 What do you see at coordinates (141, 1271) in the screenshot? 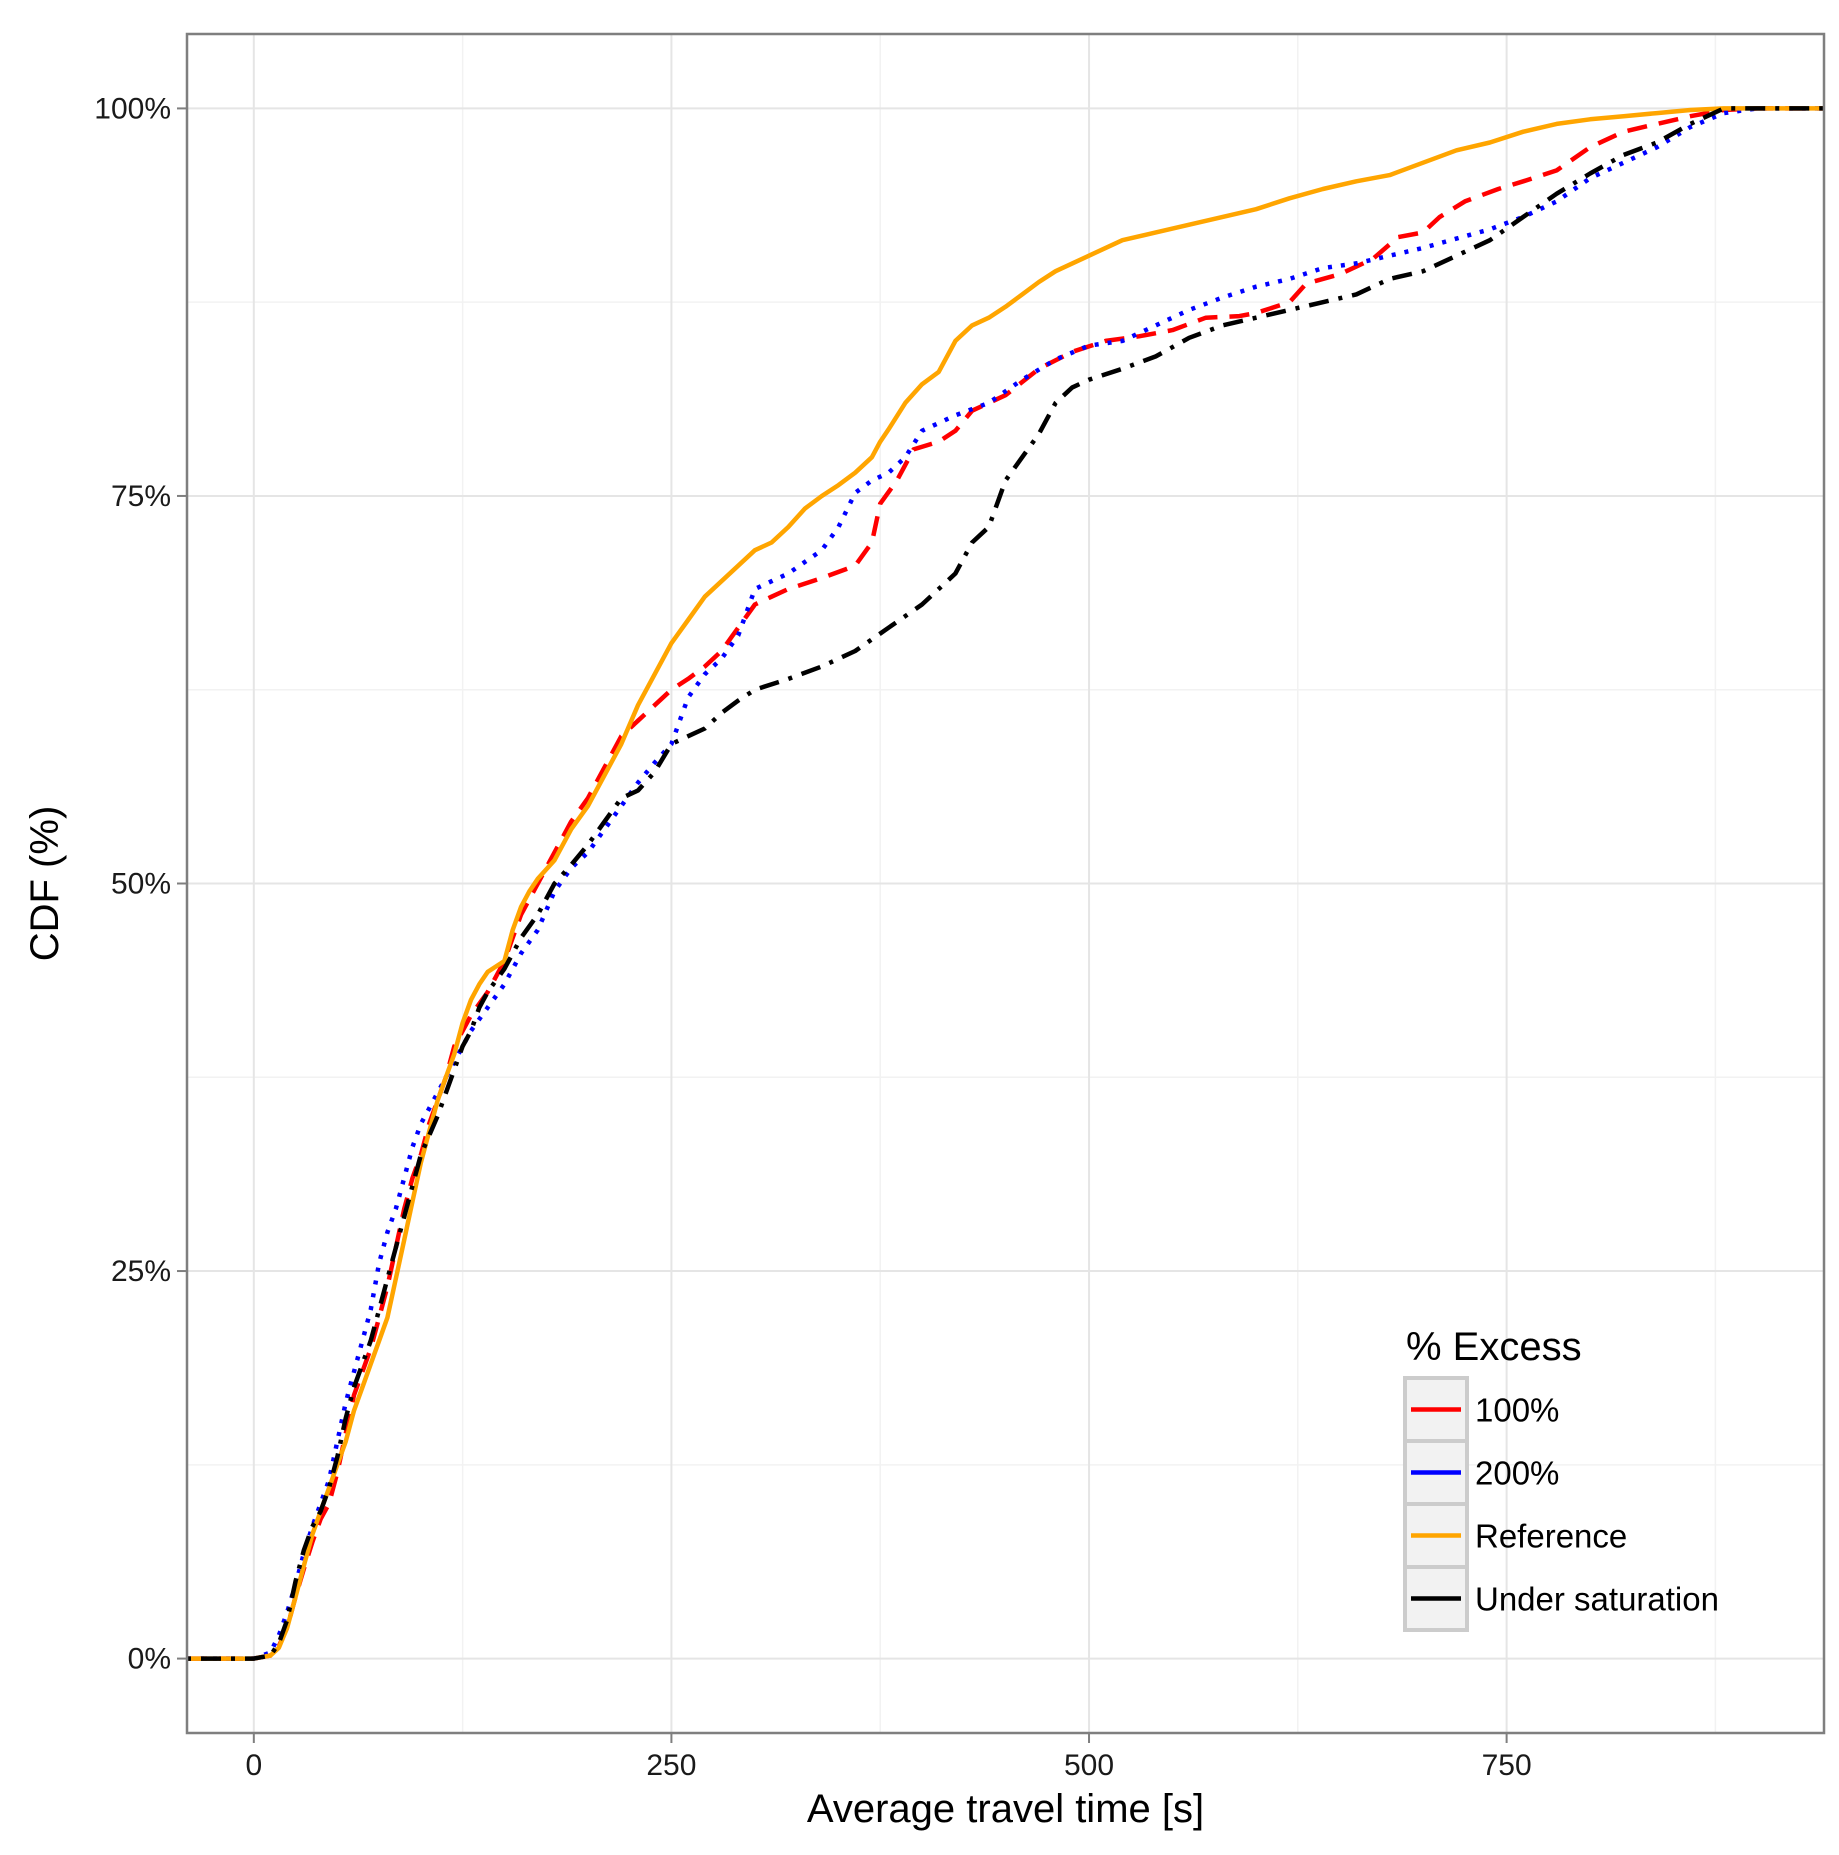
I see `y-tick-label: 25%` at bounding box center [141, 1271].